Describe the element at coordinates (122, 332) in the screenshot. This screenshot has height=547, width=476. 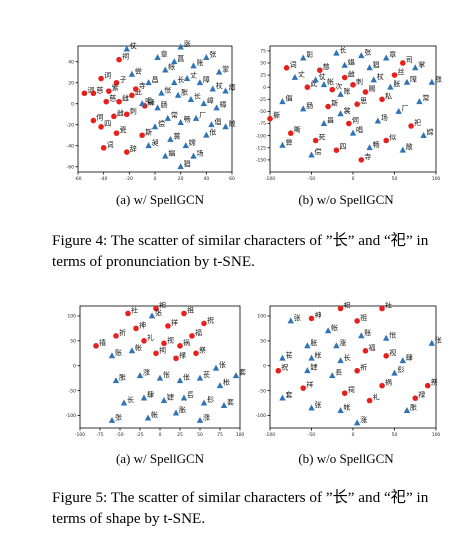
I see `point-char-label: 祈` at that location.